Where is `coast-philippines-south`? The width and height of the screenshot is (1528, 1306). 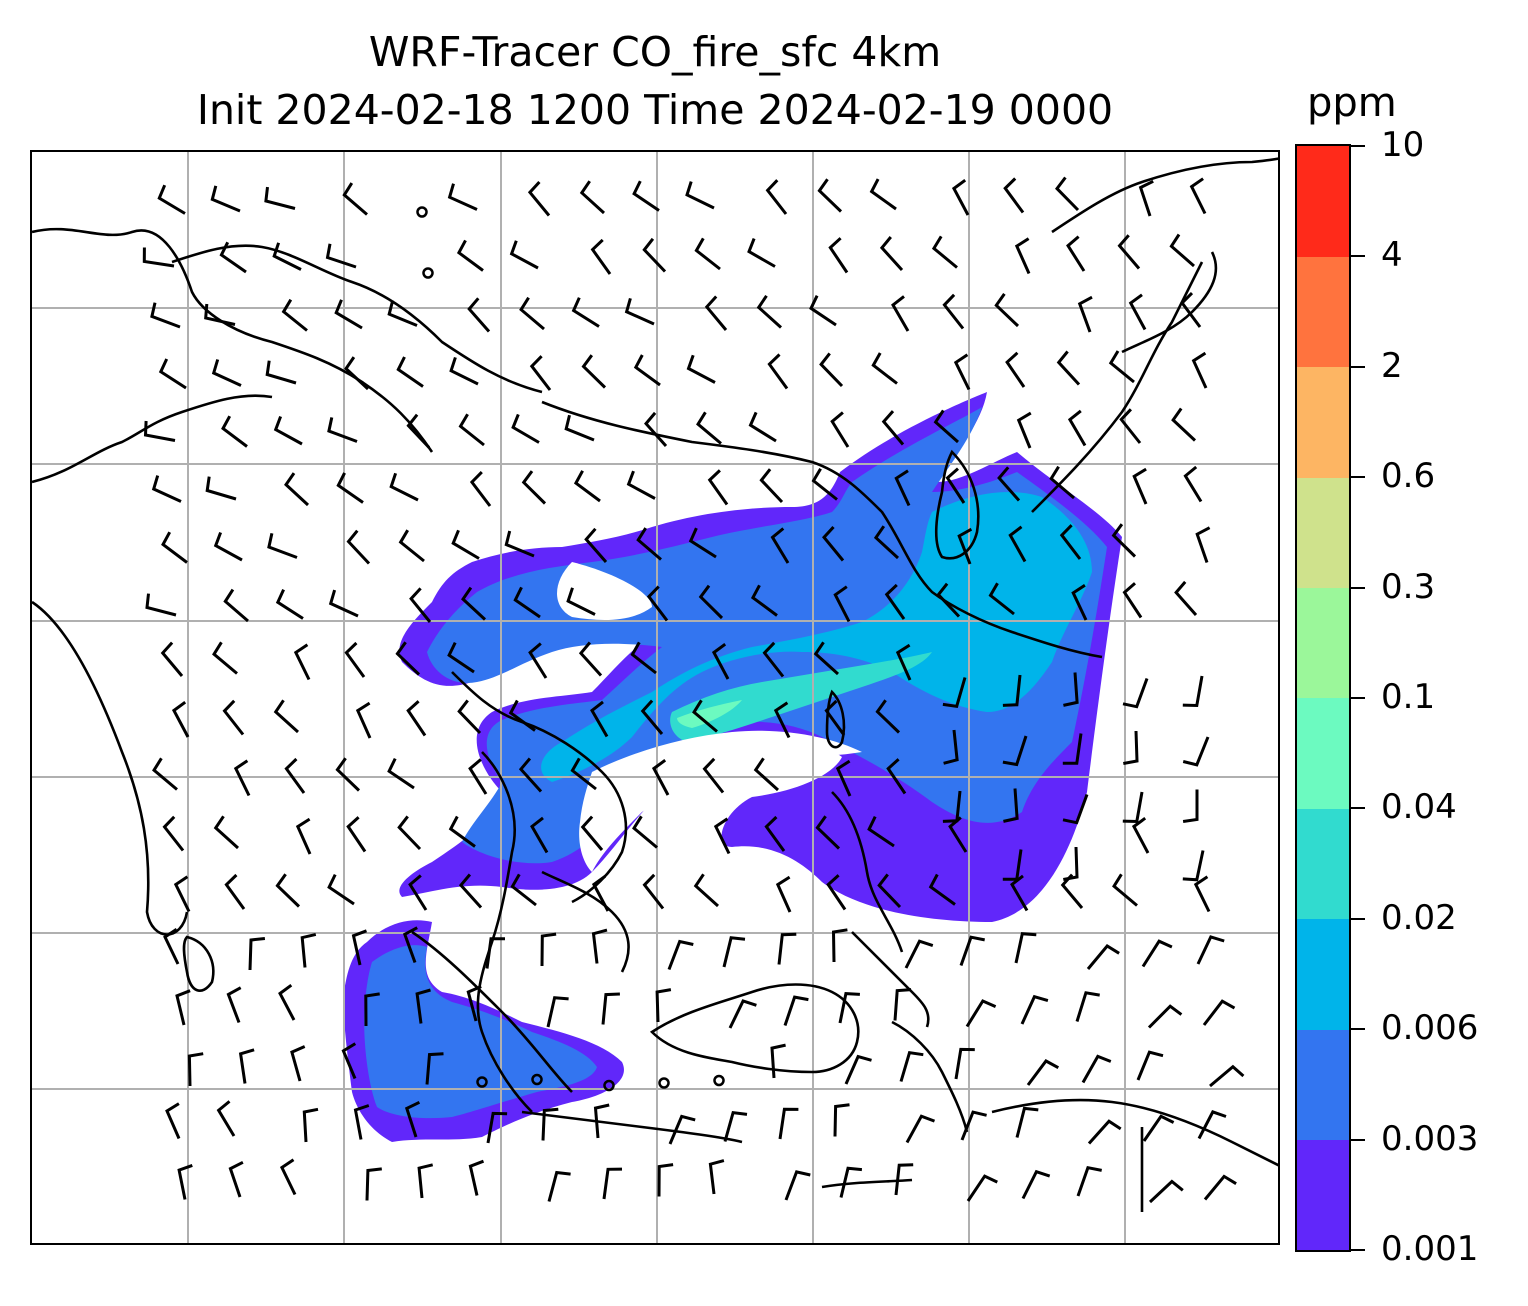
coast-philippines-south is located at coordinates (890, 979).